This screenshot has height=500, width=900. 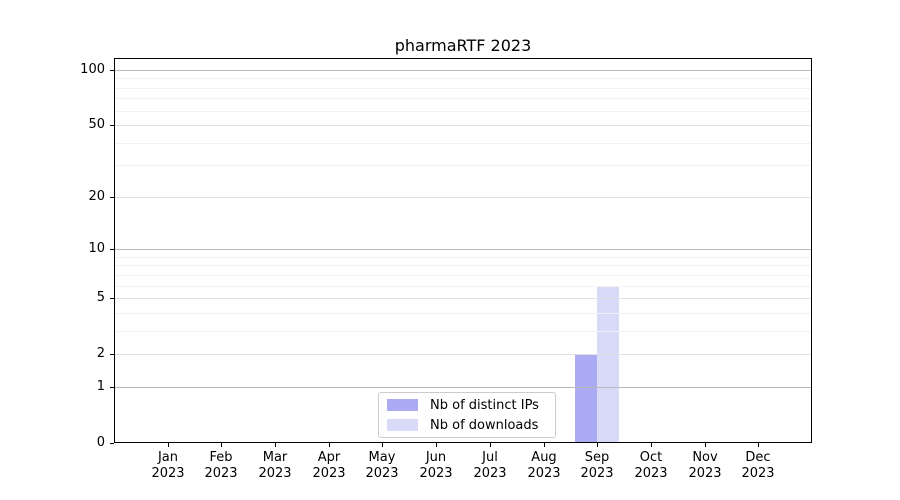 I want to click on x-tick-label: Aug 2023, so click(x=544, y=466).